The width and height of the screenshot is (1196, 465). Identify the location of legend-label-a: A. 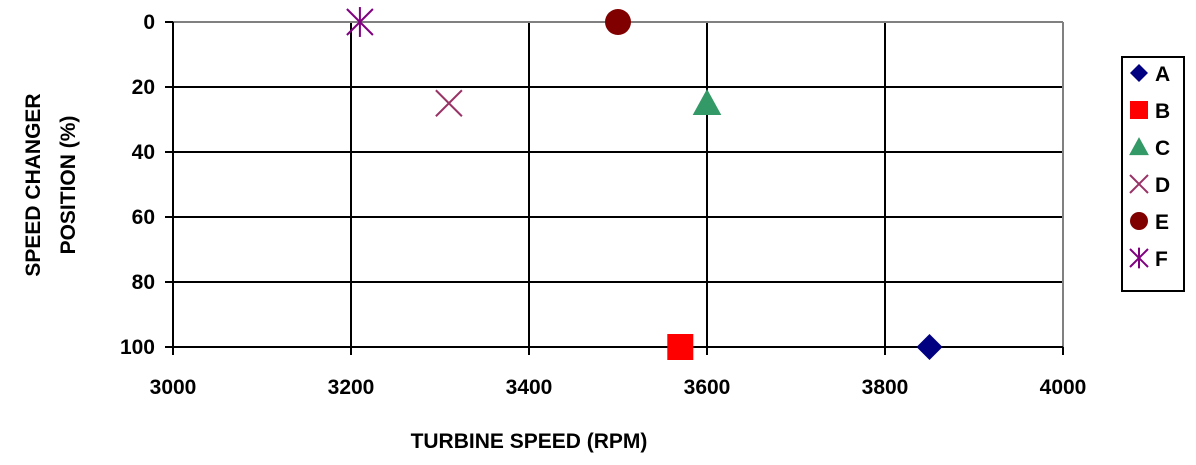
(1162, 74).